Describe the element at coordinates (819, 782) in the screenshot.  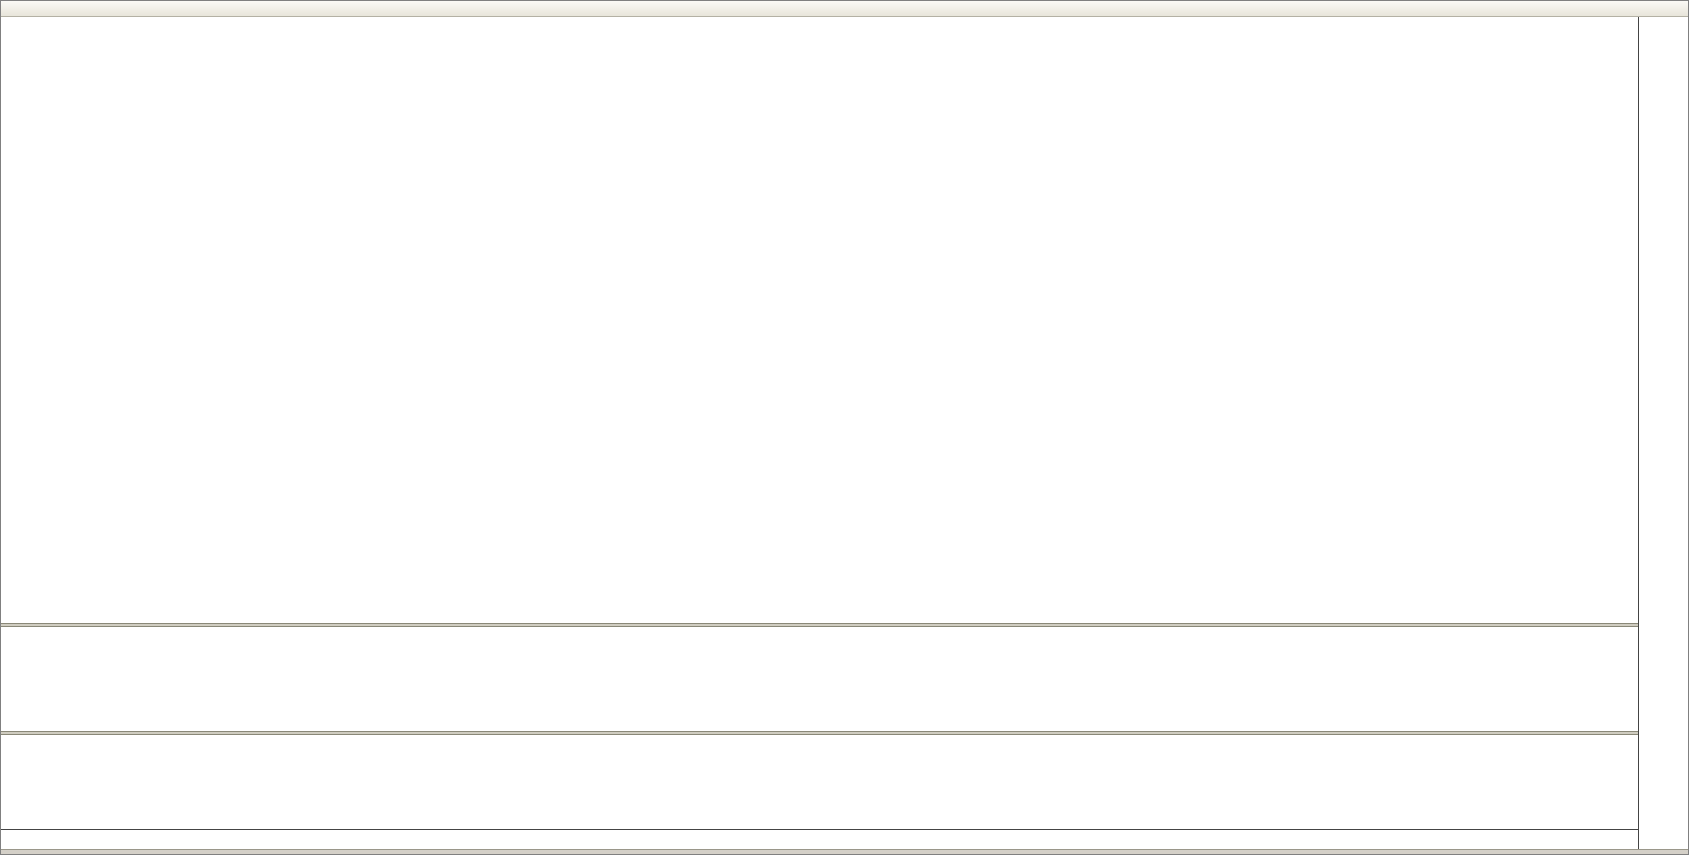
I see `rsi-panel` at that location.